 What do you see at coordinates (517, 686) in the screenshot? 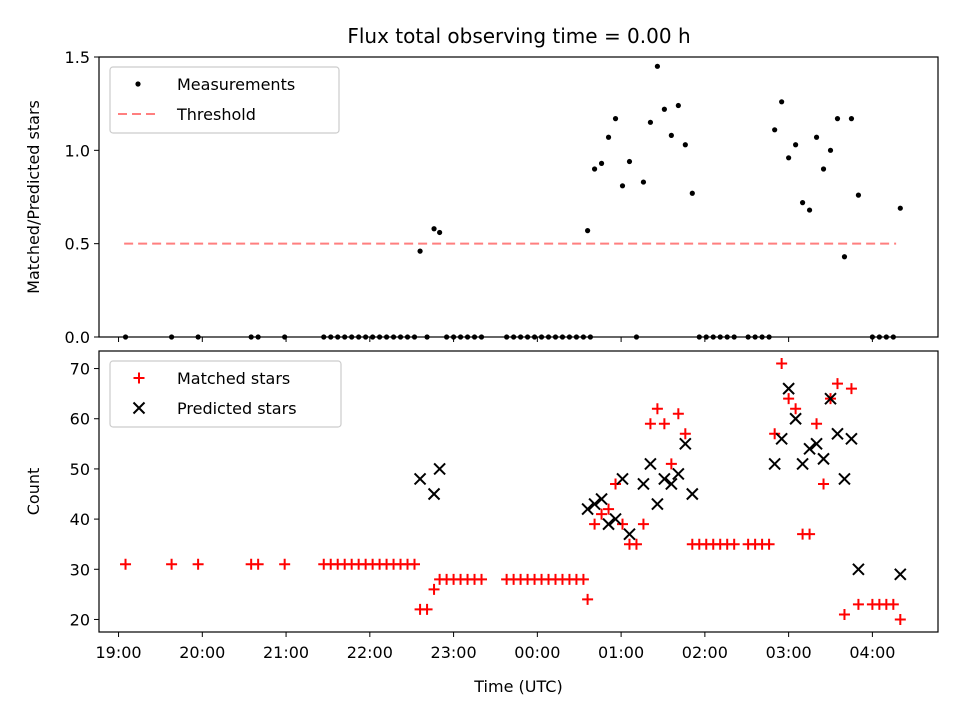
I see `x-axis-title: Time (UTC)` at bounding box center [517, 686].